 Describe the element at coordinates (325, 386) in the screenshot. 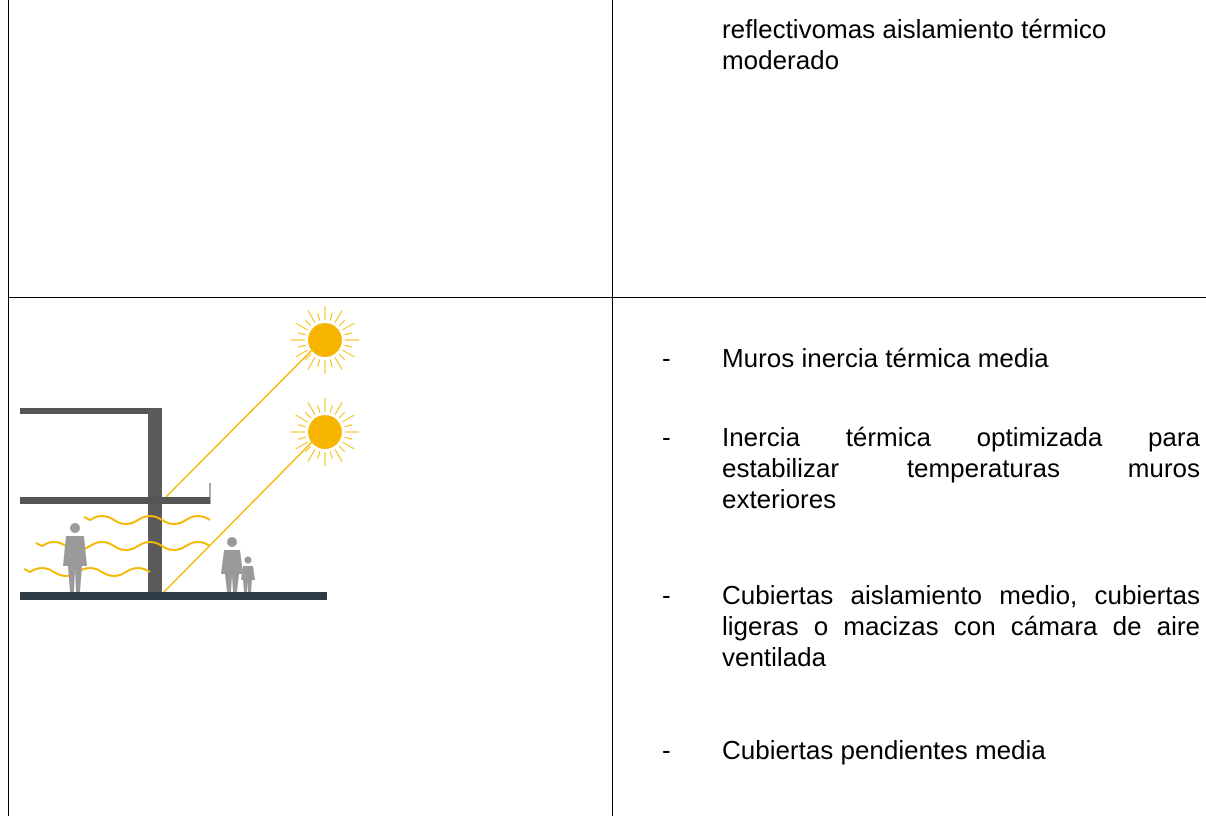

I see `sun-rays` at that location.